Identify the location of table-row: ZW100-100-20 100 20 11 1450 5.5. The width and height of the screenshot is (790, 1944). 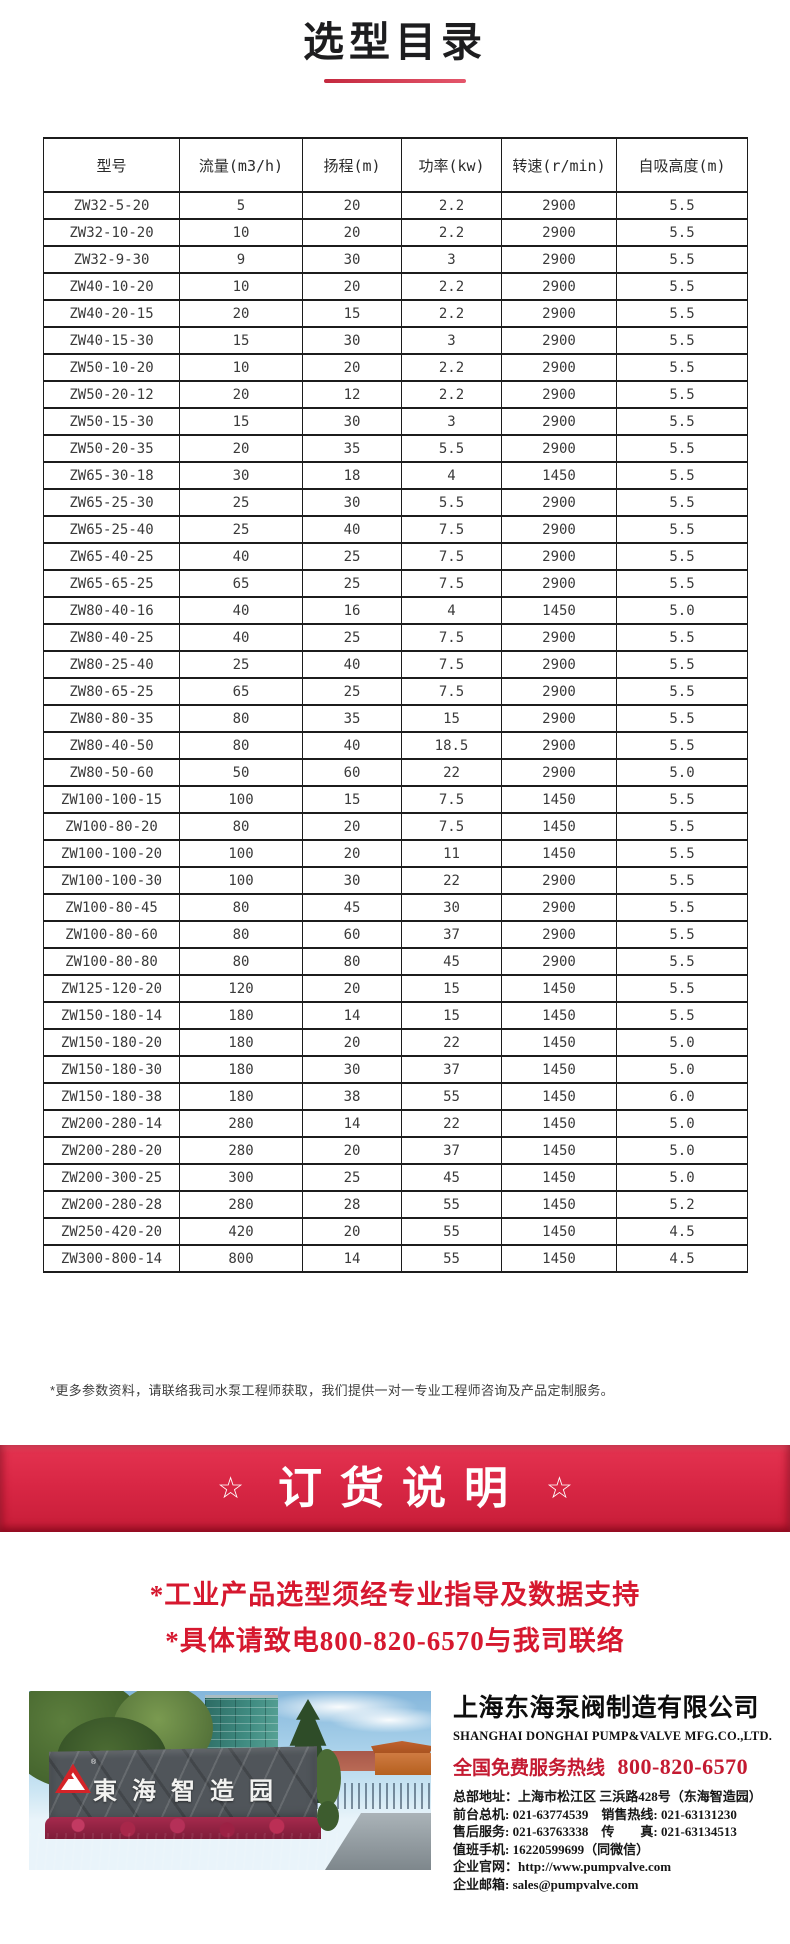
(395, 853).